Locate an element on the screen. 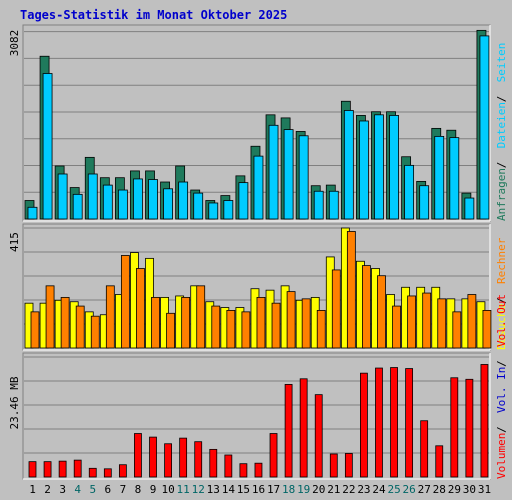 The width and height of the screenshot is (512, 500). y-max-label: 415 is located at coordinates (14, 242).